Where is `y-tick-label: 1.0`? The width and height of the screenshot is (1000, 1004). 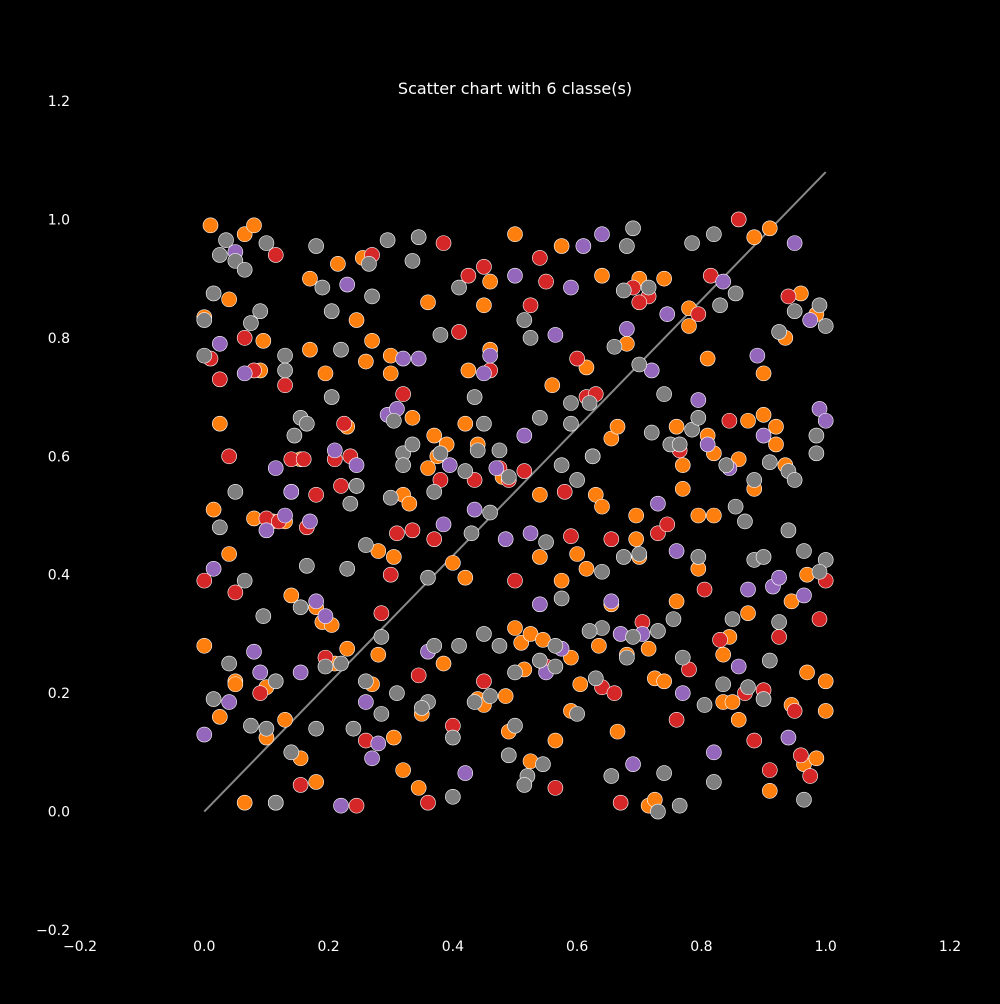 y-tick-label: 1.0 is located at coordinates (59, 220).